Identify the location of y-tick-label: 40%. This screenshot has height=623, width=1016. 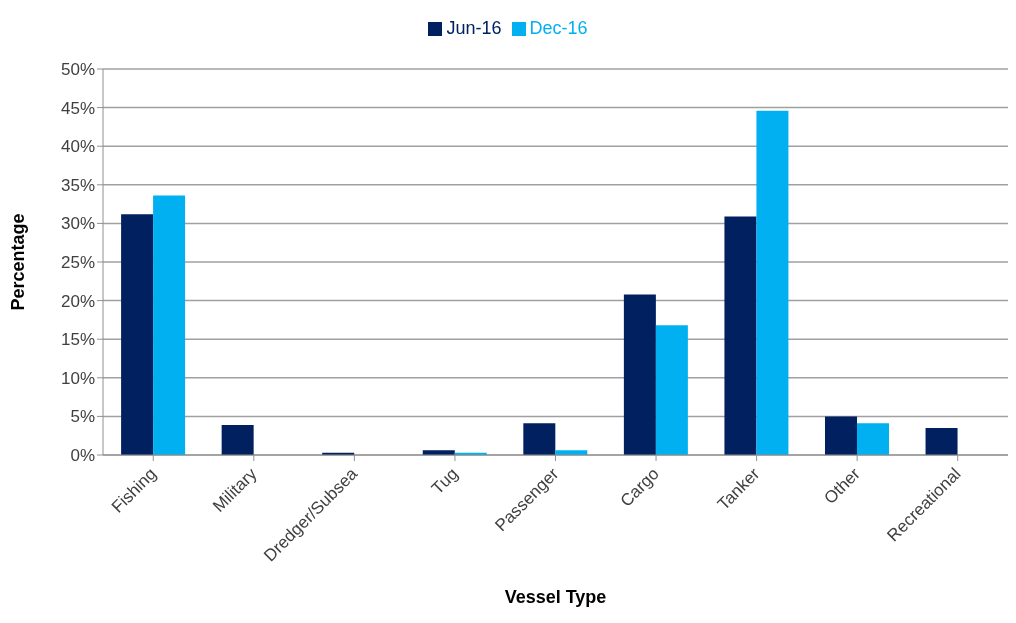
(77, 147).